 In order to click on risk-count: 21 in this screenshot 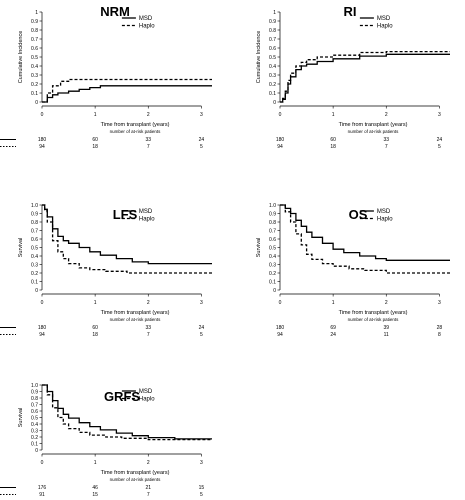, I will do `click(148, 488)`.